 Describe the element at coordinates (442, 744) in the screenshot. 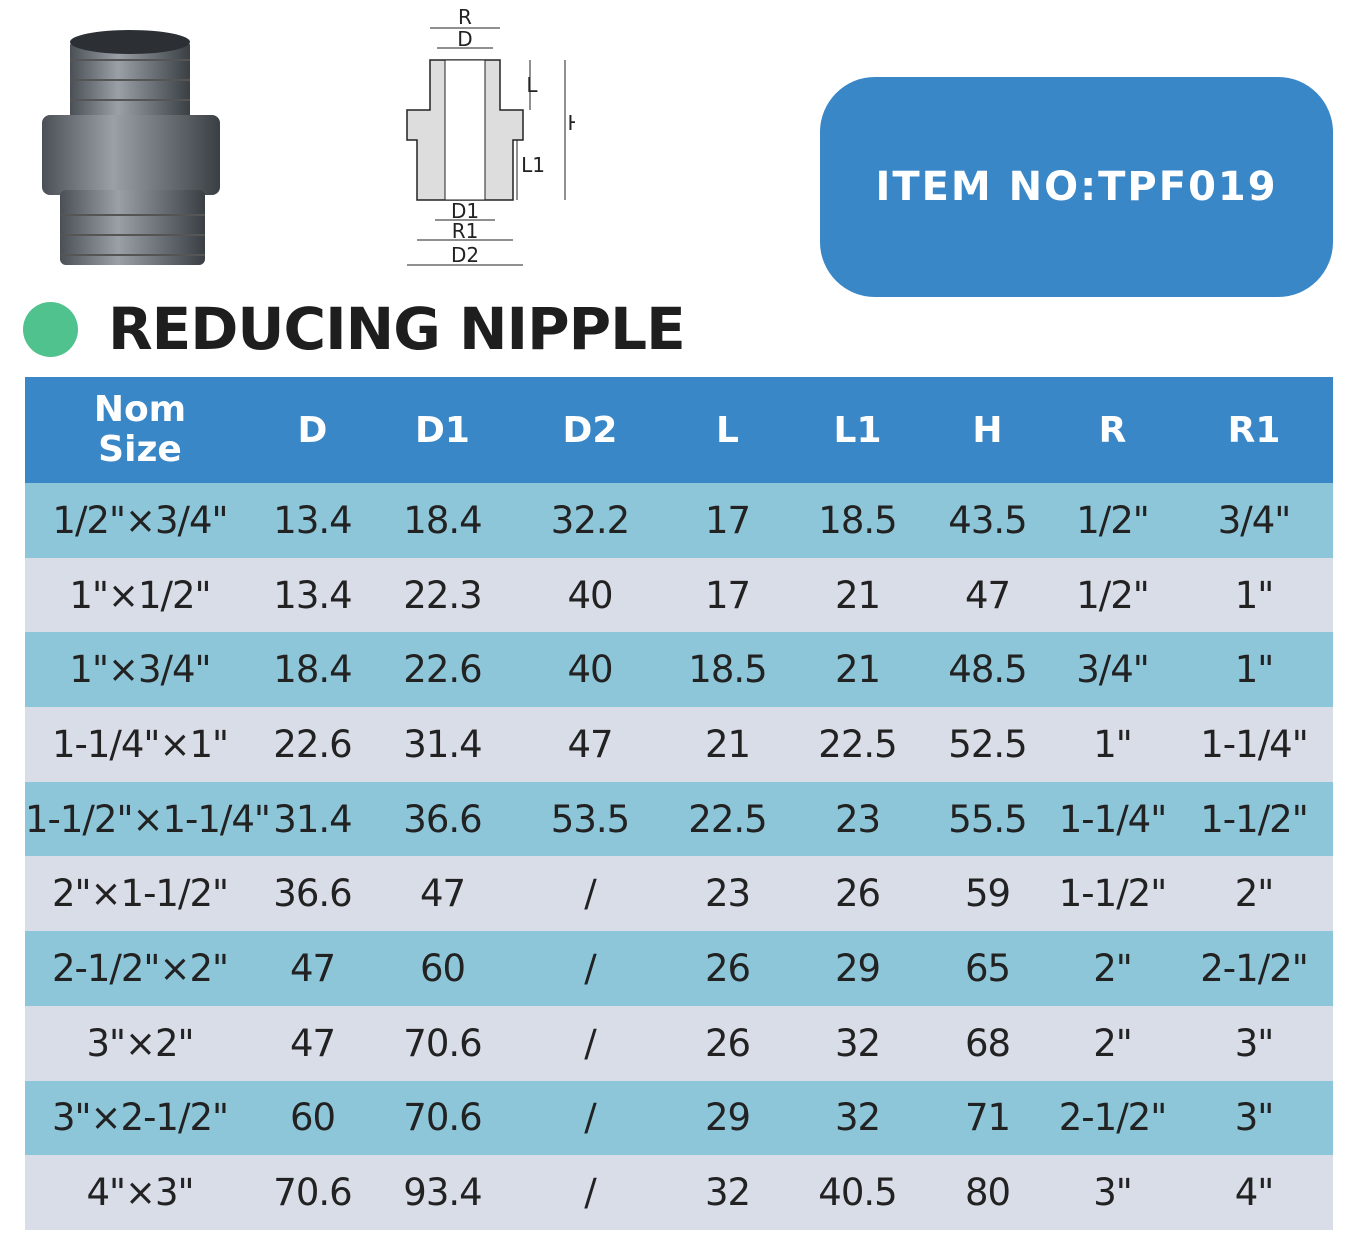

I see `table-cell: 31.4` at that location.